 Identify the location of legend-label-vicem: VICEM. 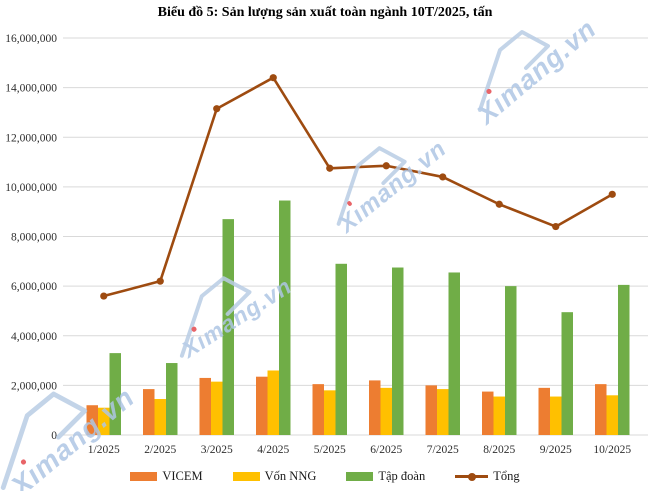
(182, 476).